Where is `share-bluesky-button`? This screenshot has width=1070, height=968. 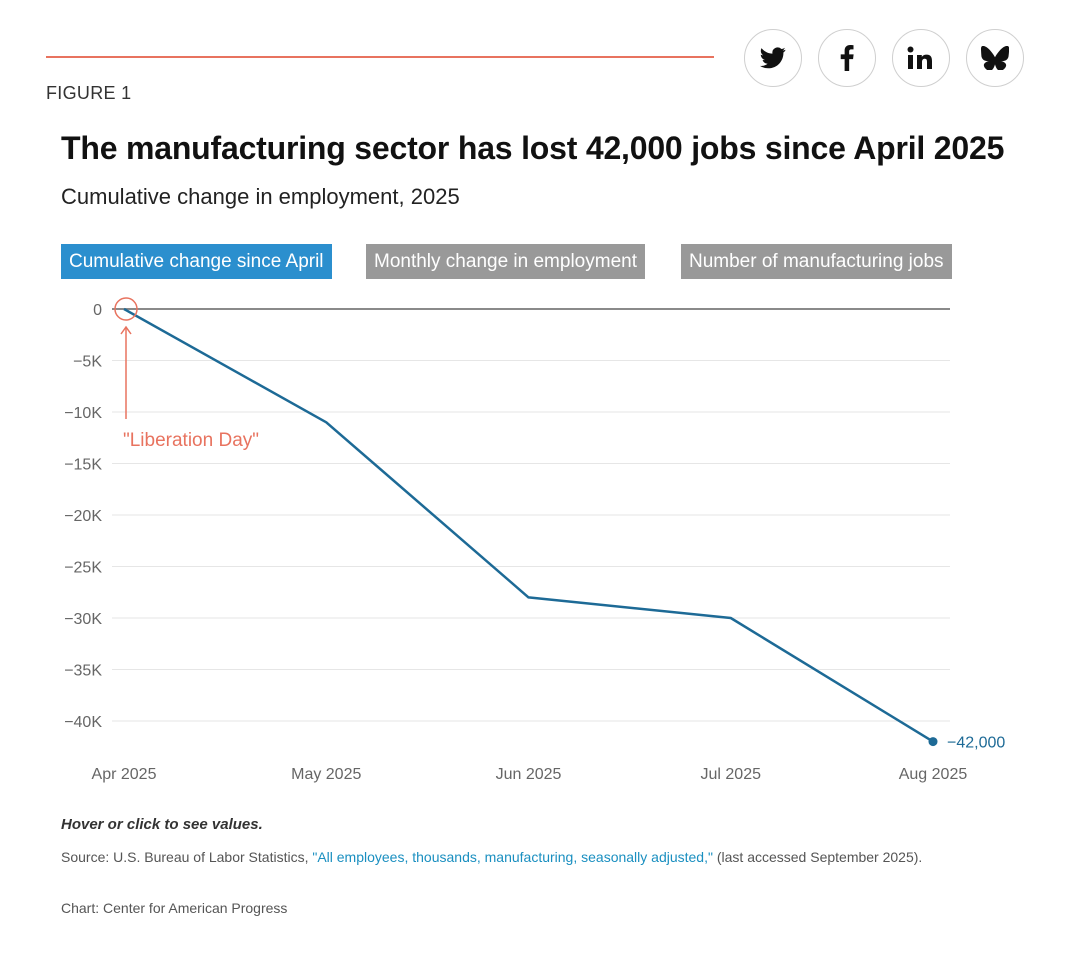
share-bluesky-button is located at coordinates (995, 58).